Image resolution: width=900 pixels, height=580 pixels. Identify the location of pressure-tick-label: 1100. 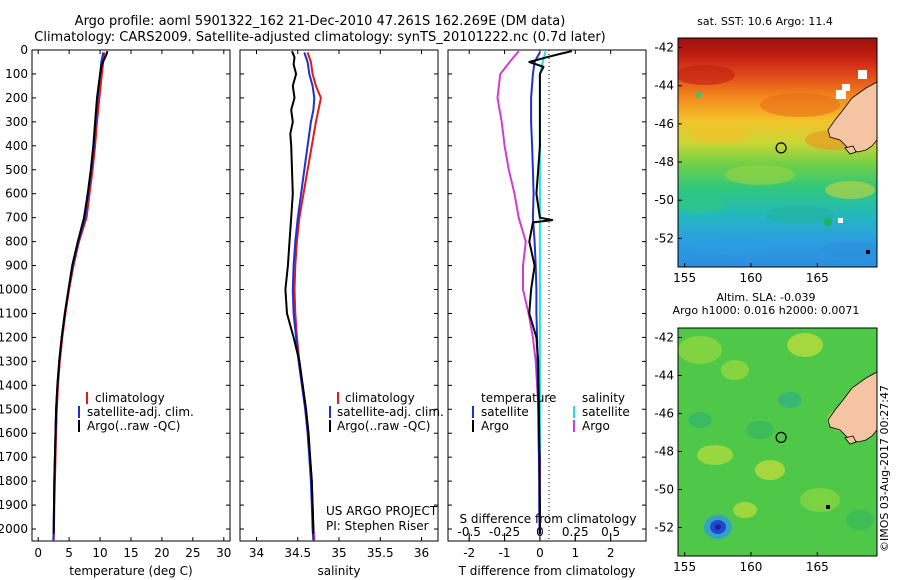
(14, 313).